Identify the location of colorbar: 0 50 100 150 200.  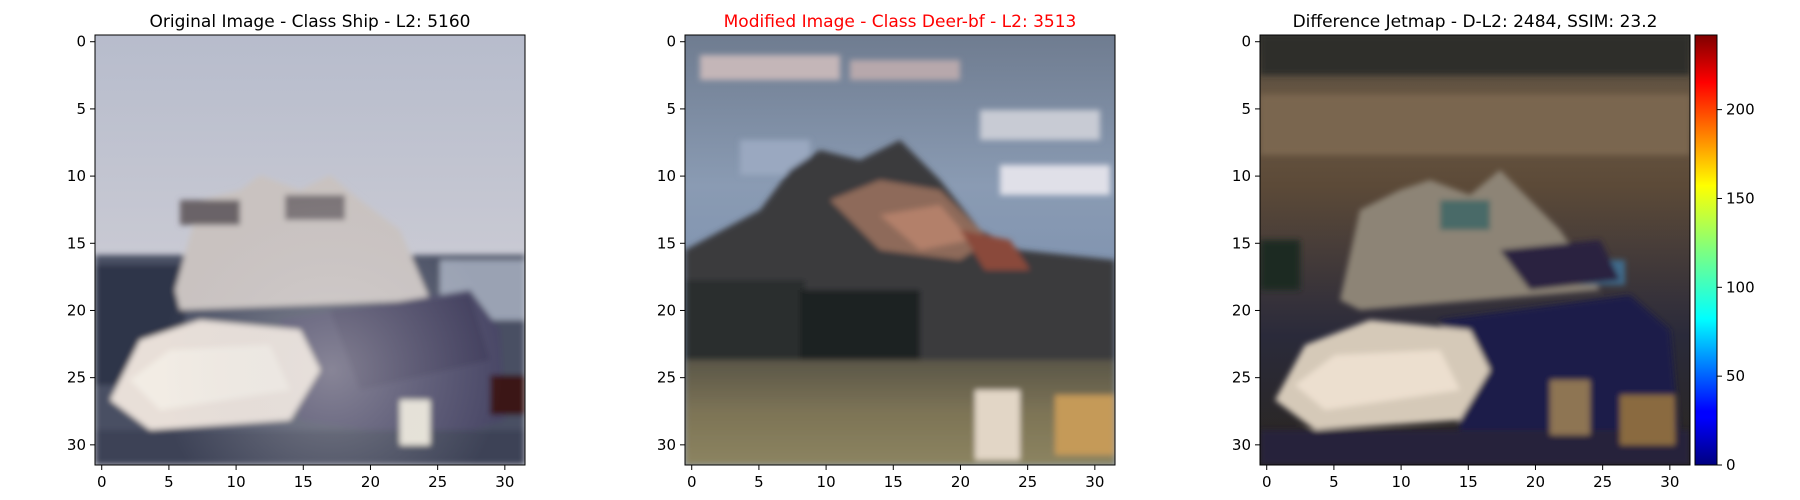
(1724, 254).